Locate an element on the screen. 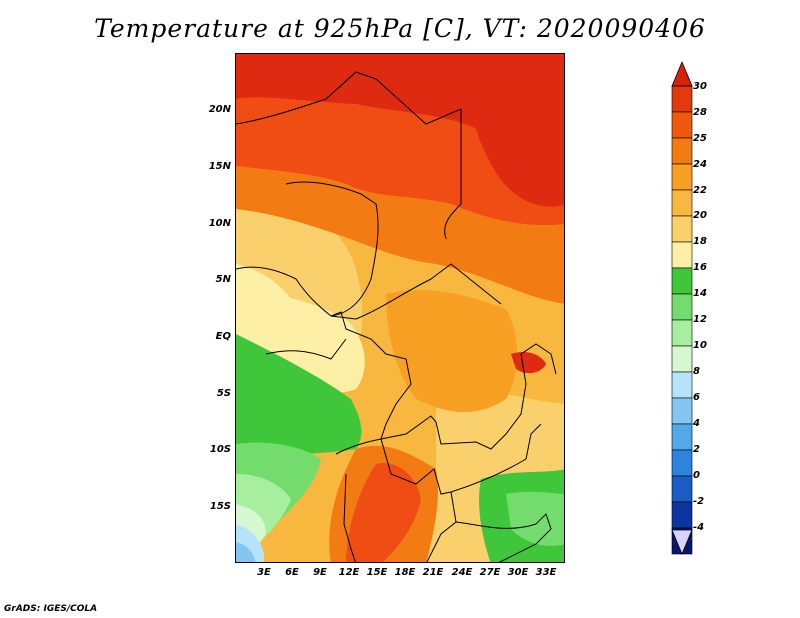 Image resolution: width=800 pixels, height=618 pixels. lon-label: 30E is located at coordinates (518, 572).